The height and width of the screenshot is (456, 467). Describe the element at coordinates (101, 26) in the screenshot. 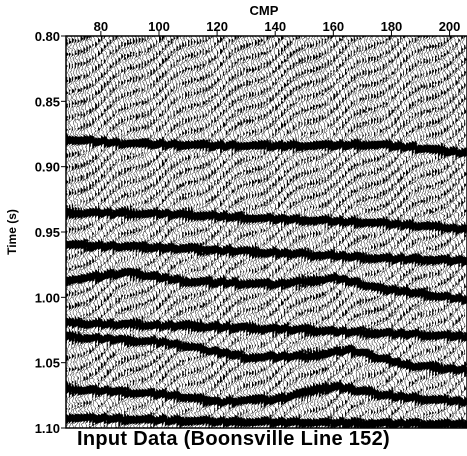

I see `x-tick-label: 80` at that location.